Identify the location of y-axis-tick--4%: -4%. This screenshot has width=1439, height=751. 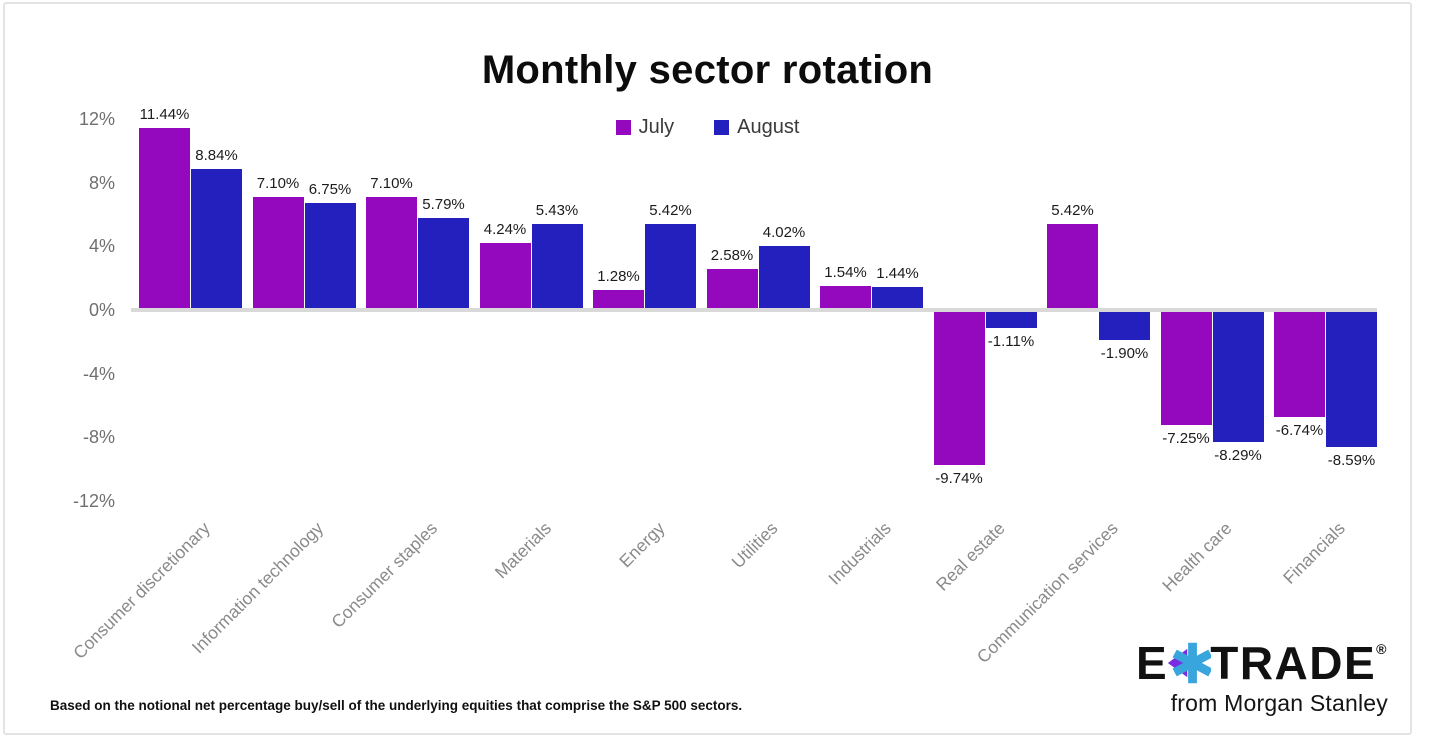
(98, 373).